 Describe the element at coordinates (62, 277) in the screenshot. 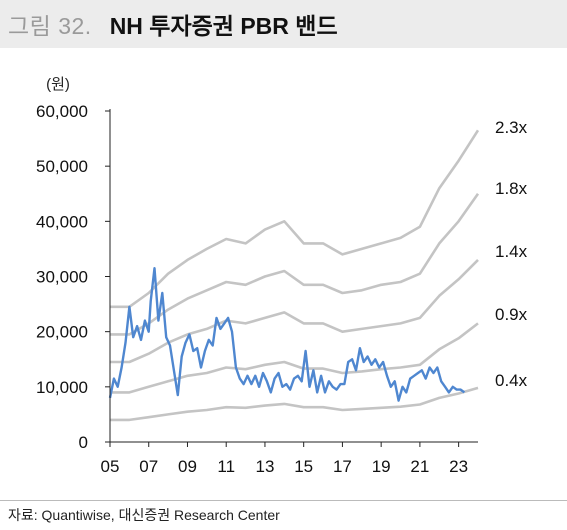

I see `y-tick-label: 30,000` at that location.